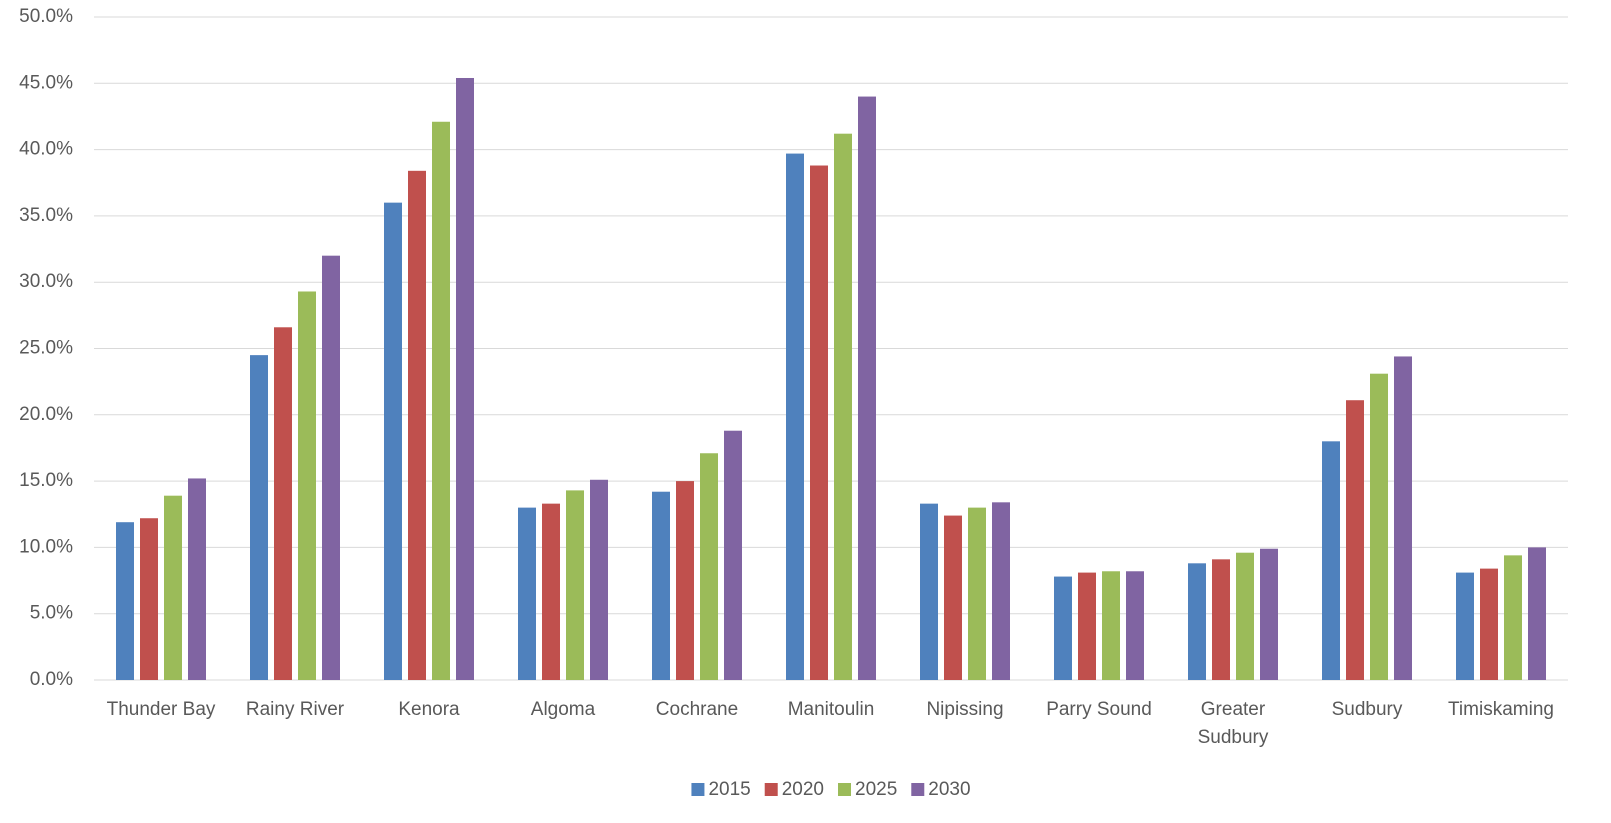 This screenshot has width=1611, height=823. Describe the element at coordinates (831, 709) in the screenshot. I see `x-tick-label: Manitoulin` at that location.